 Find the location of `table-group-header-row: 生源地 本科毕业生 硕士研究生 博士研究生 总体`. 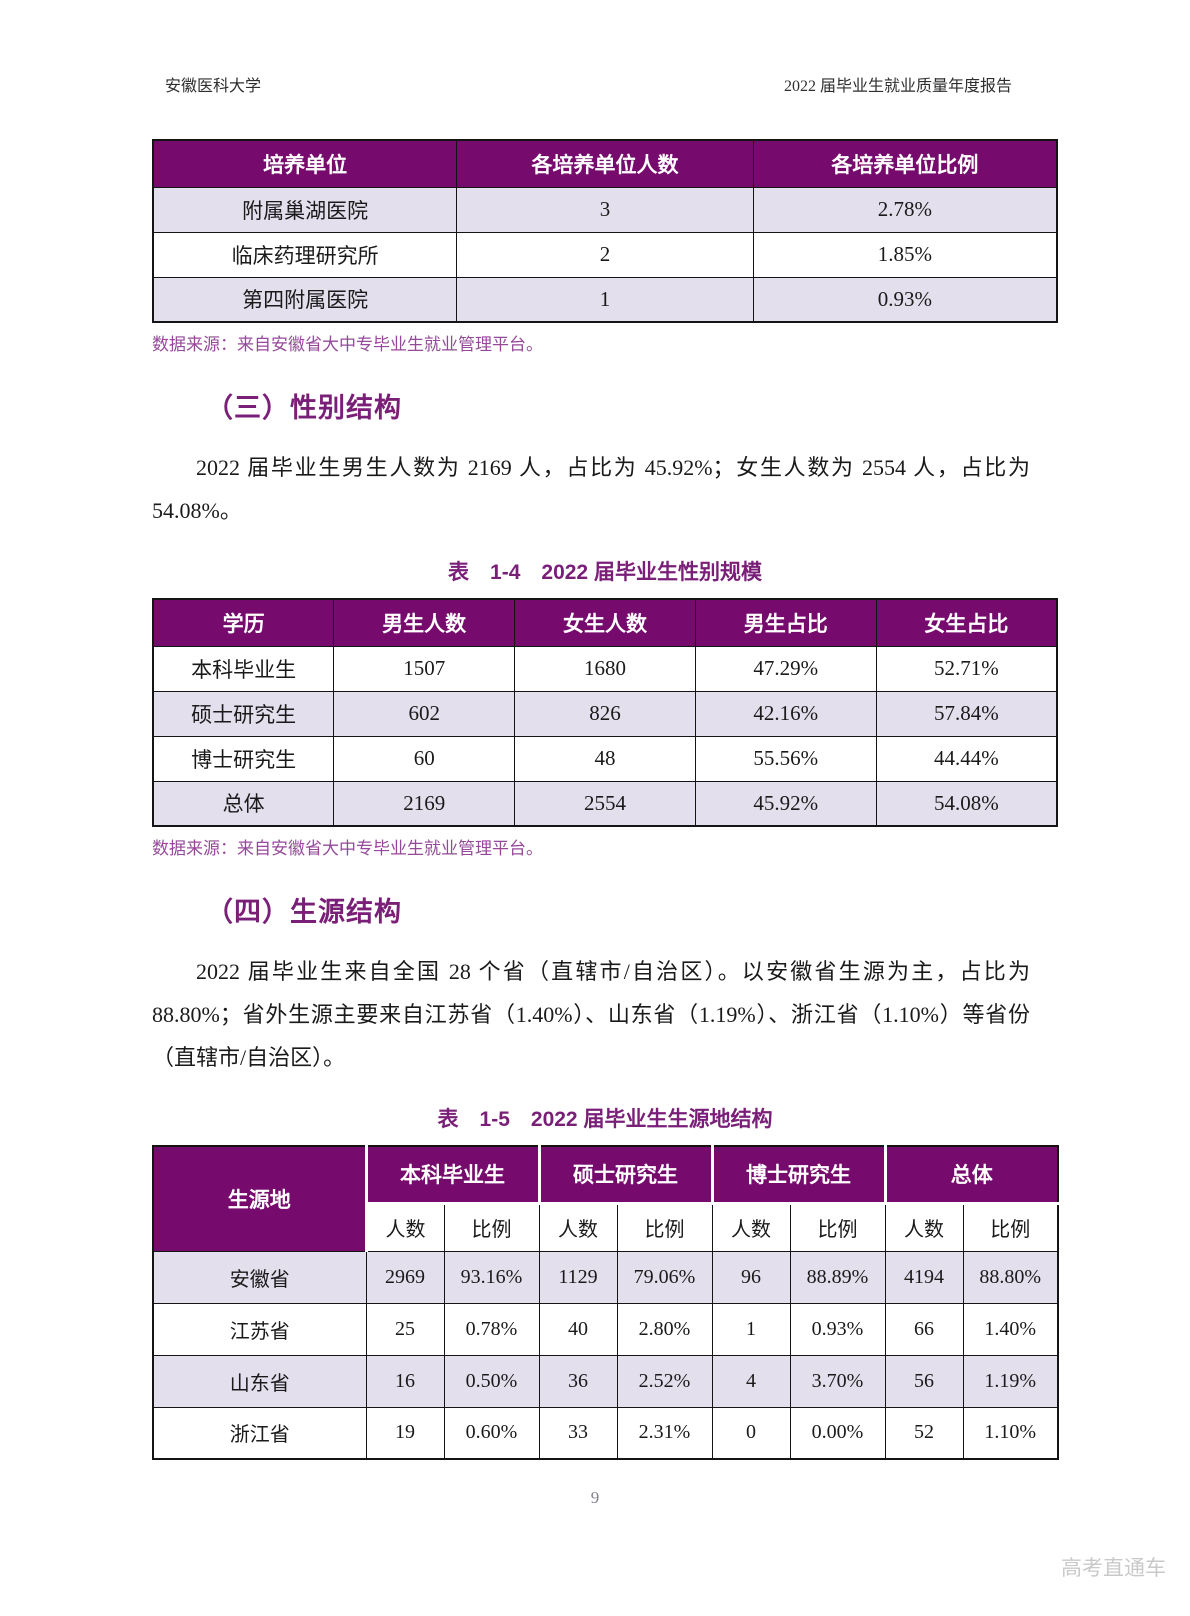

table-group-header-row: 生源地 本科毕业生 硕士研究生 博士研究生 总体 is located at coordinates (605, 1198).